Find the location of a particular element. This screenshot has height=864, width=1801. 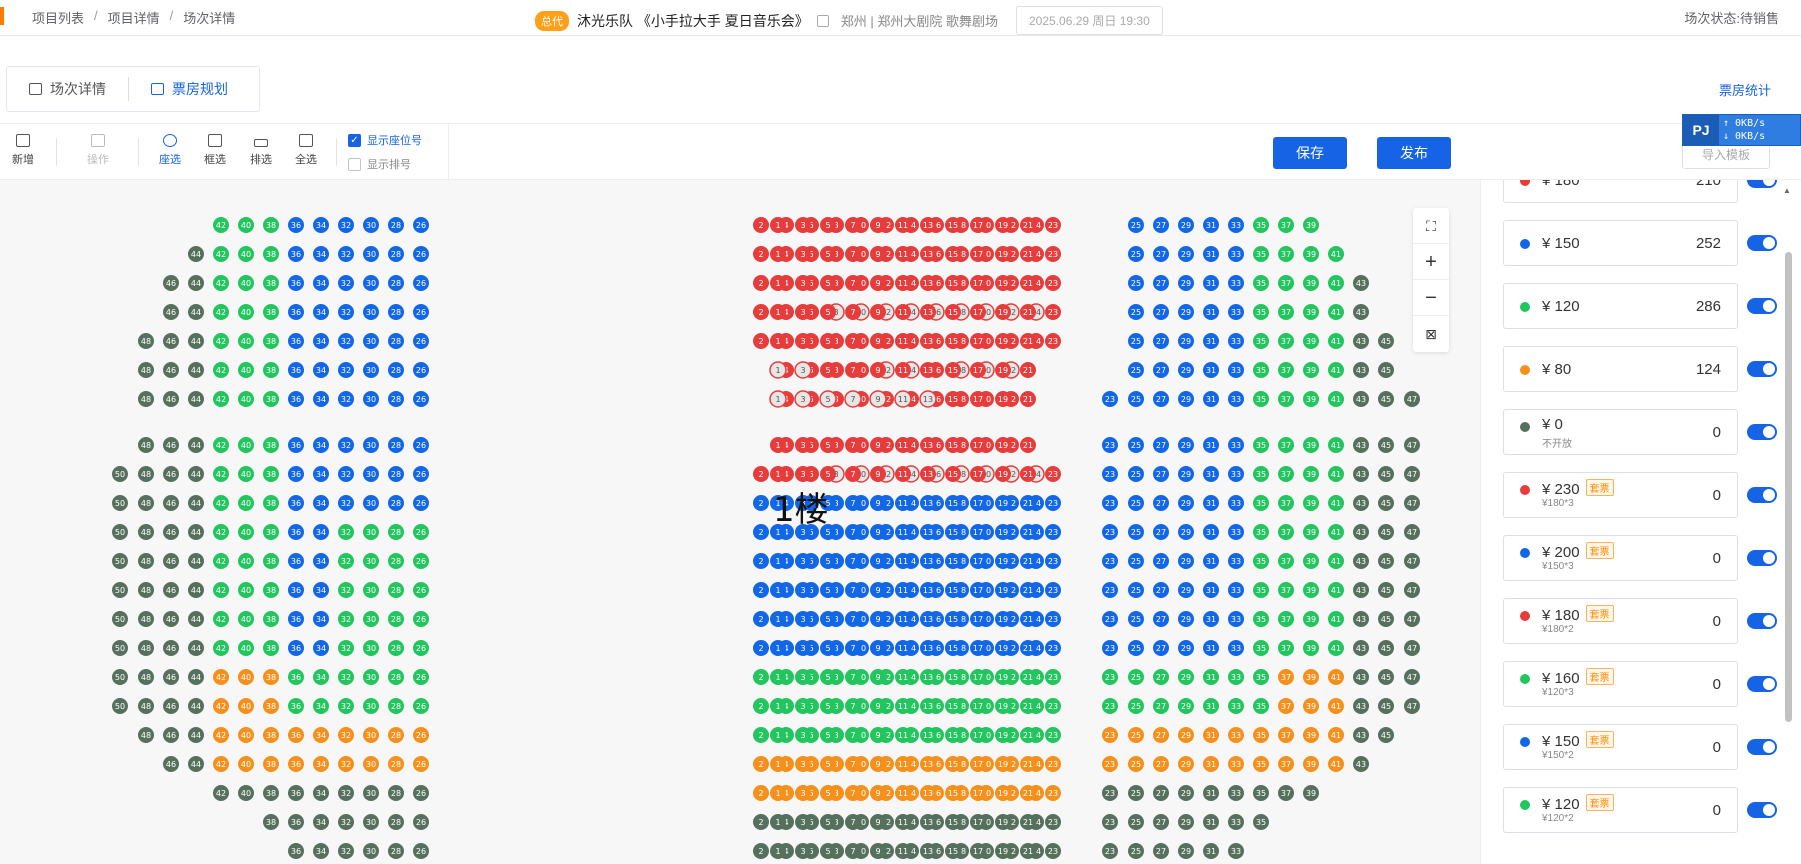

zoom-in-icon: + is located at coordinates (1431, 262).